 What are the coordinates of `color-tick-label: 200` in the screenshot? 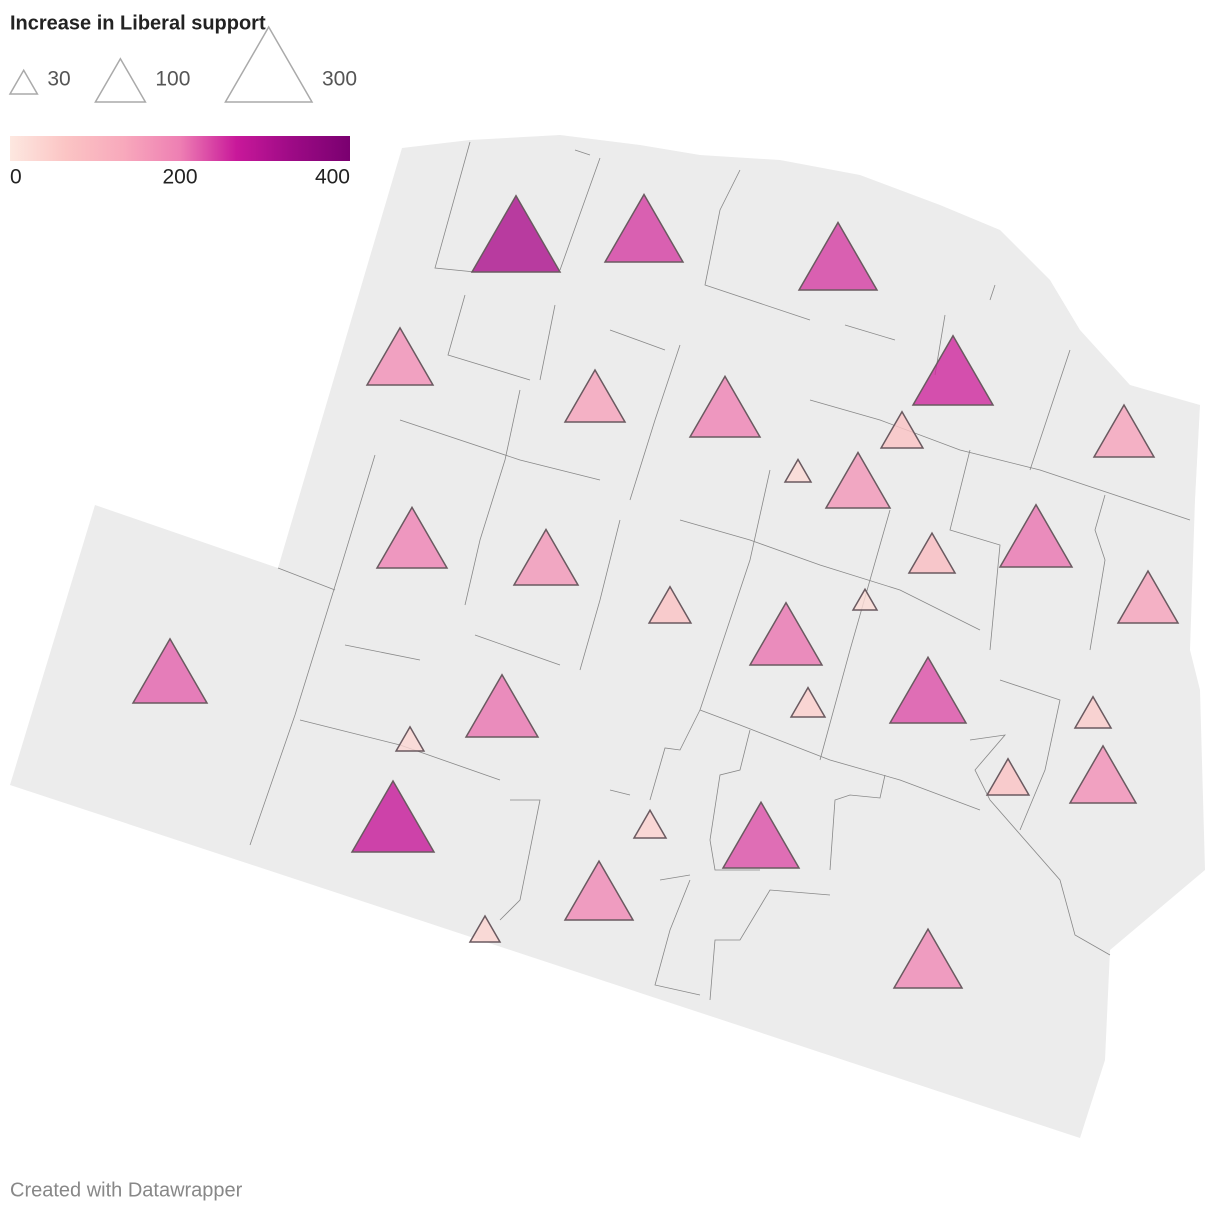 It's located at (179, 177).